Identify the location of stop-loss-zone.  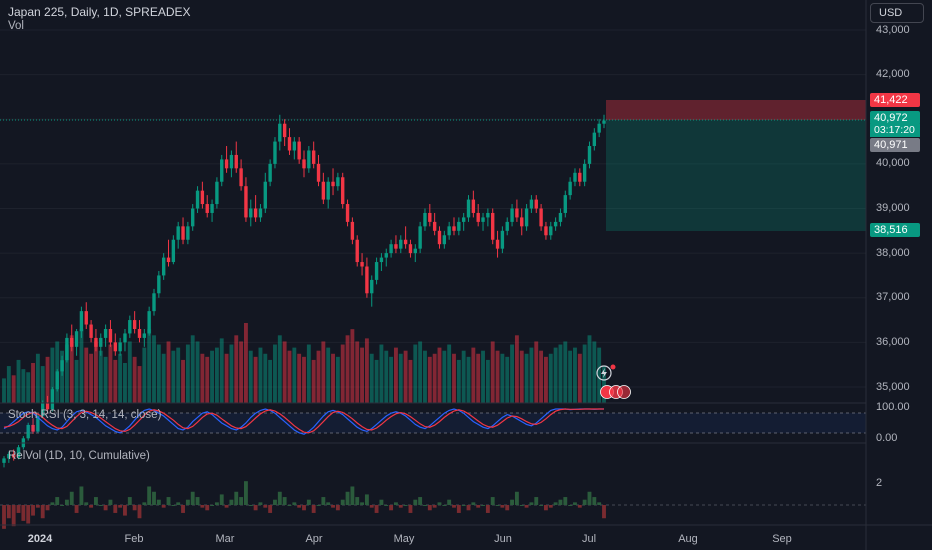
(736, 110).